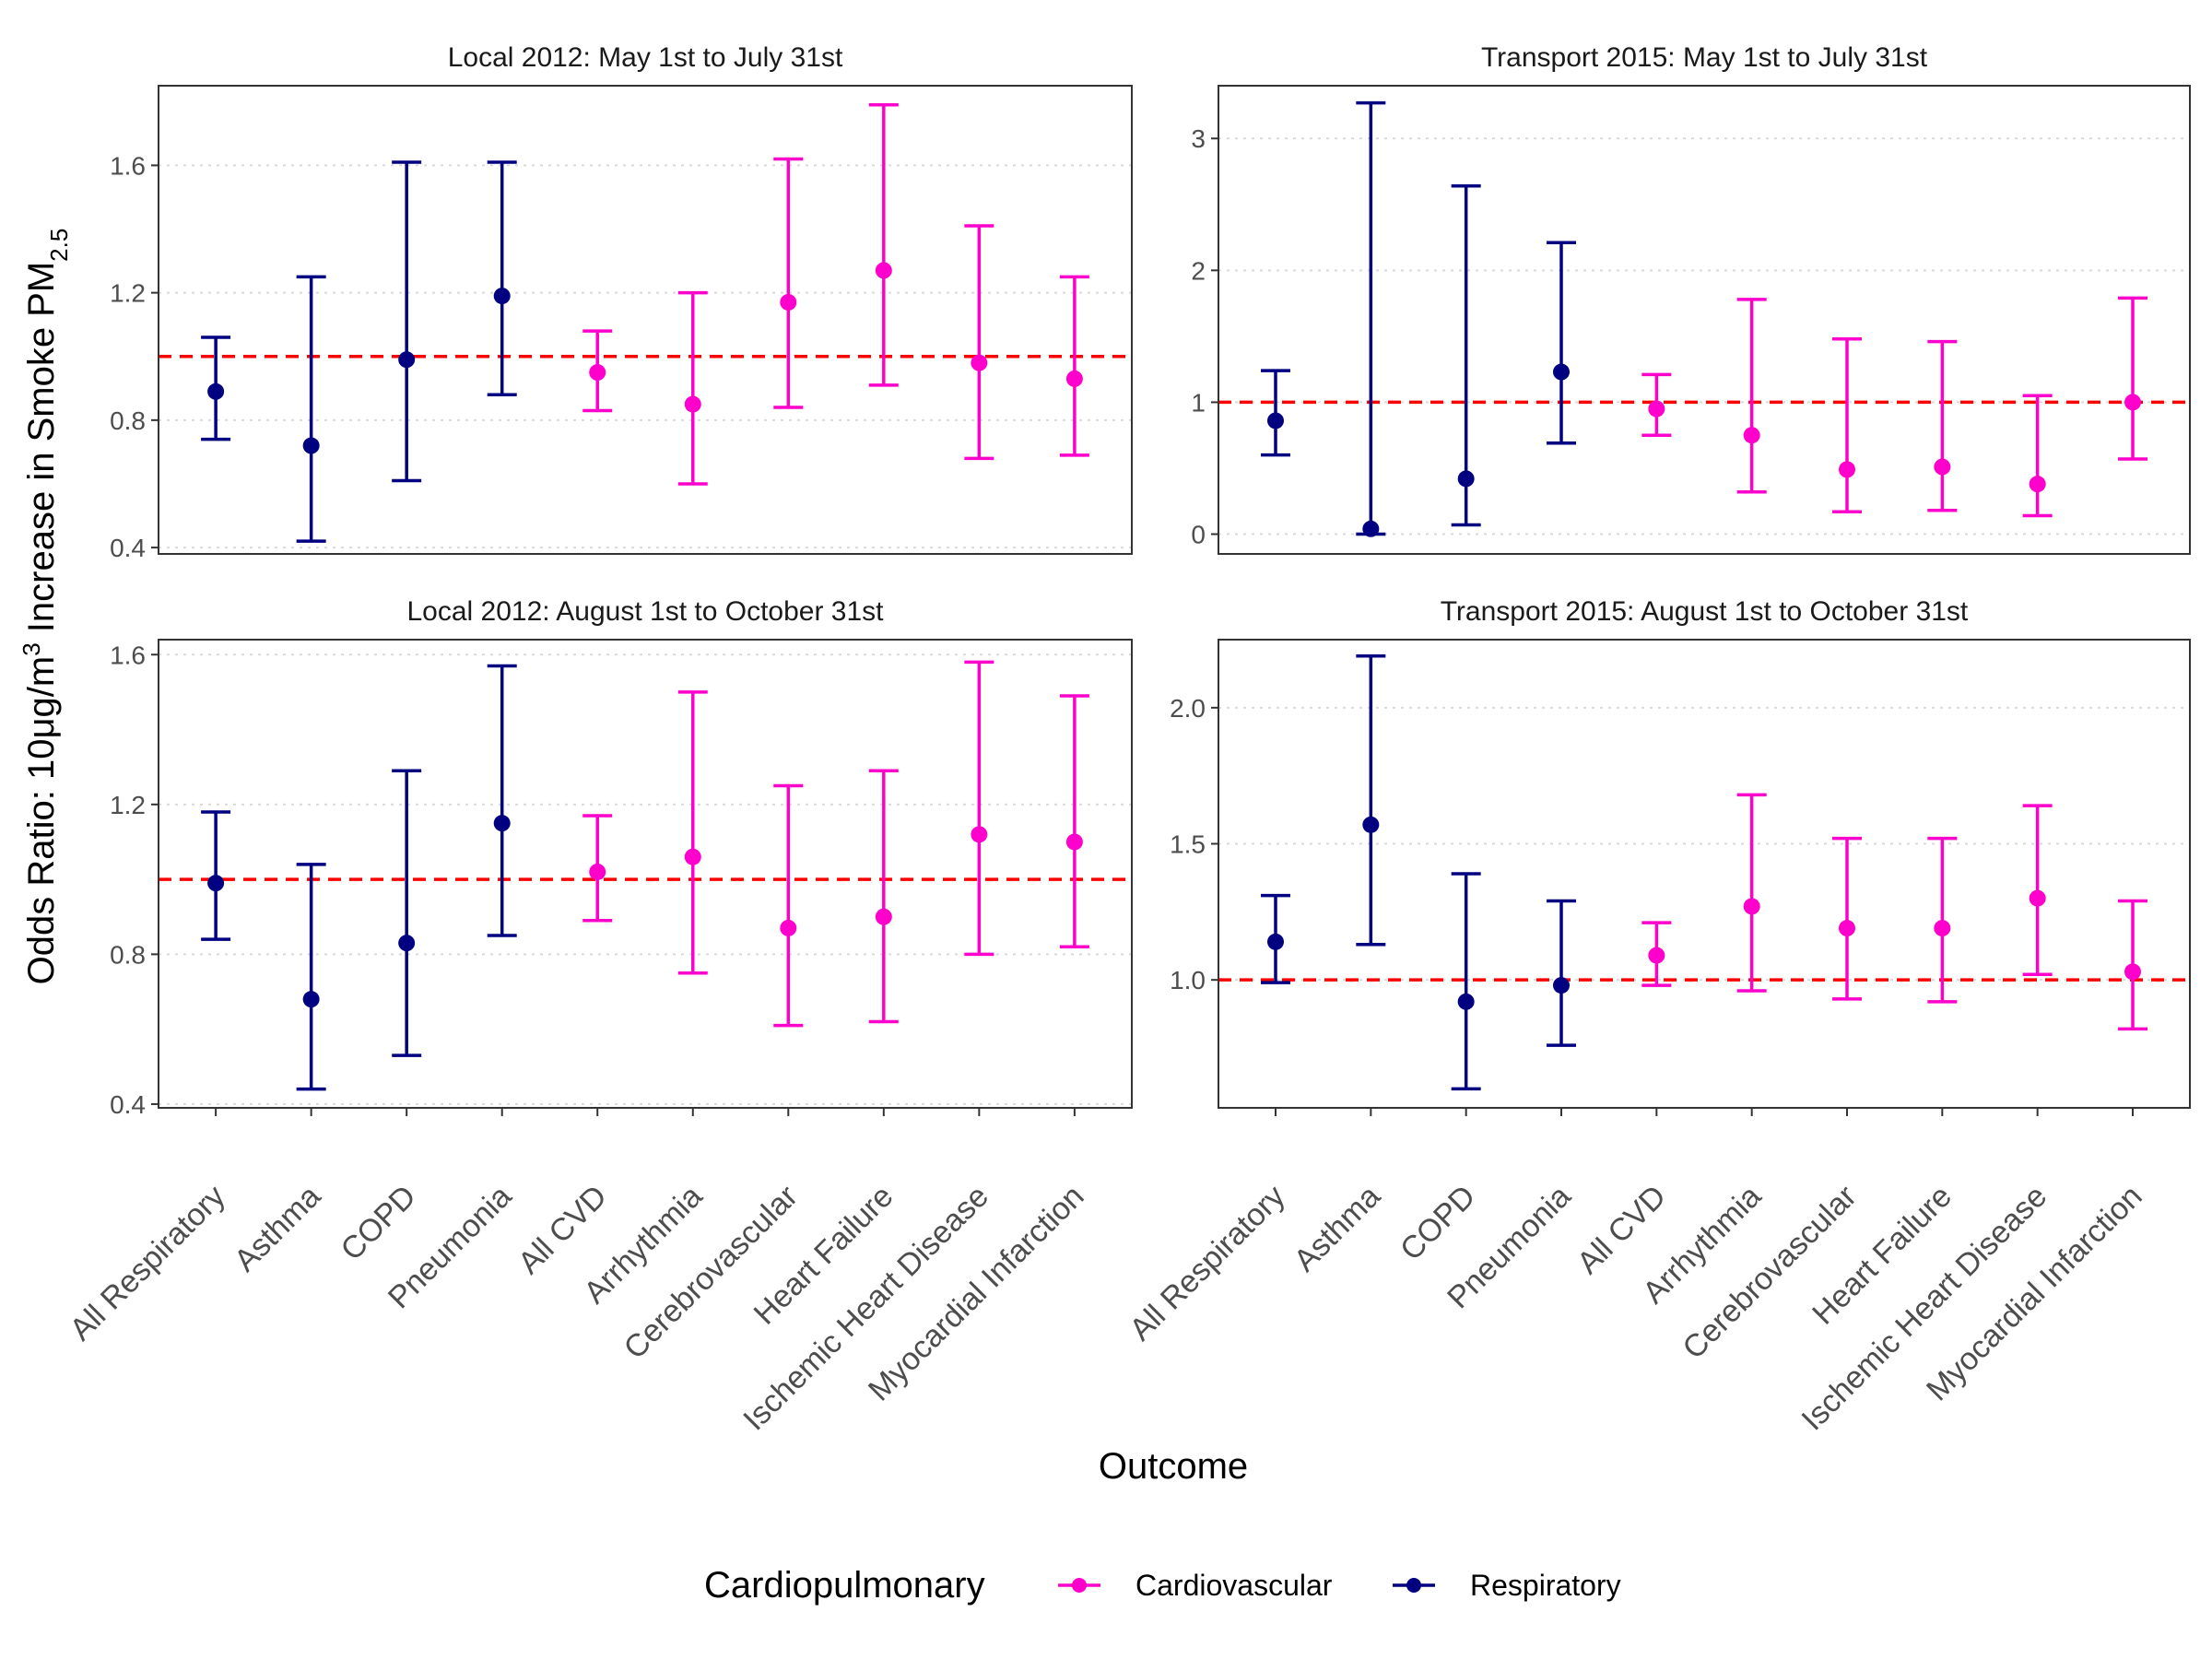  Describe the element at coordinates (1234, 1585) in the screenshot. I see `legend-label-cardiovascular: Cardiovascular` at that location.